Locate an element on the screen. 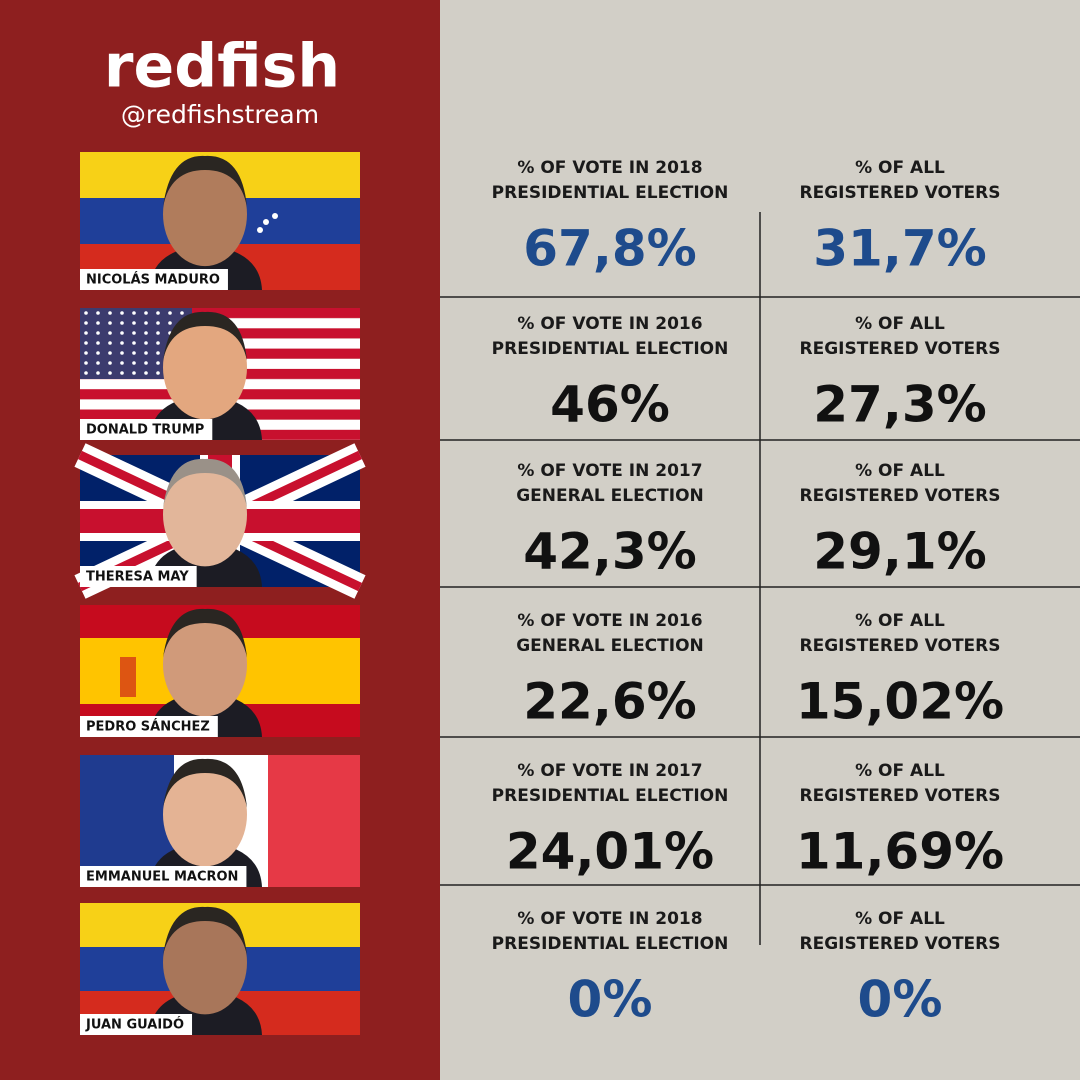 The height and width of the screenshot is (1080, 1080). reg-value: 29,1% is located at coordinates (899, 552).